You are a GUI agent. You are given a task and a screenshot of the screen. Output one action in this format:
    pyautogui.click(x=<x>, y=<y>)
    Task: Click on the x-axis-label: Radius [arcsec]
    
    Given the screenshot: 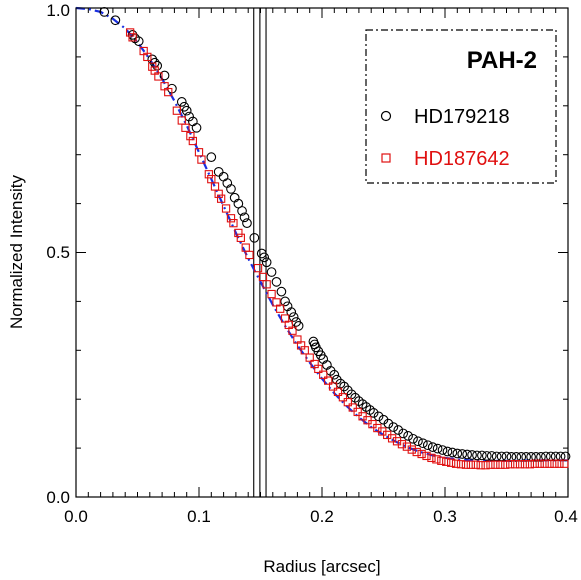 What is the action you would take?
    pyautogui.click(x=321, y=566)
    